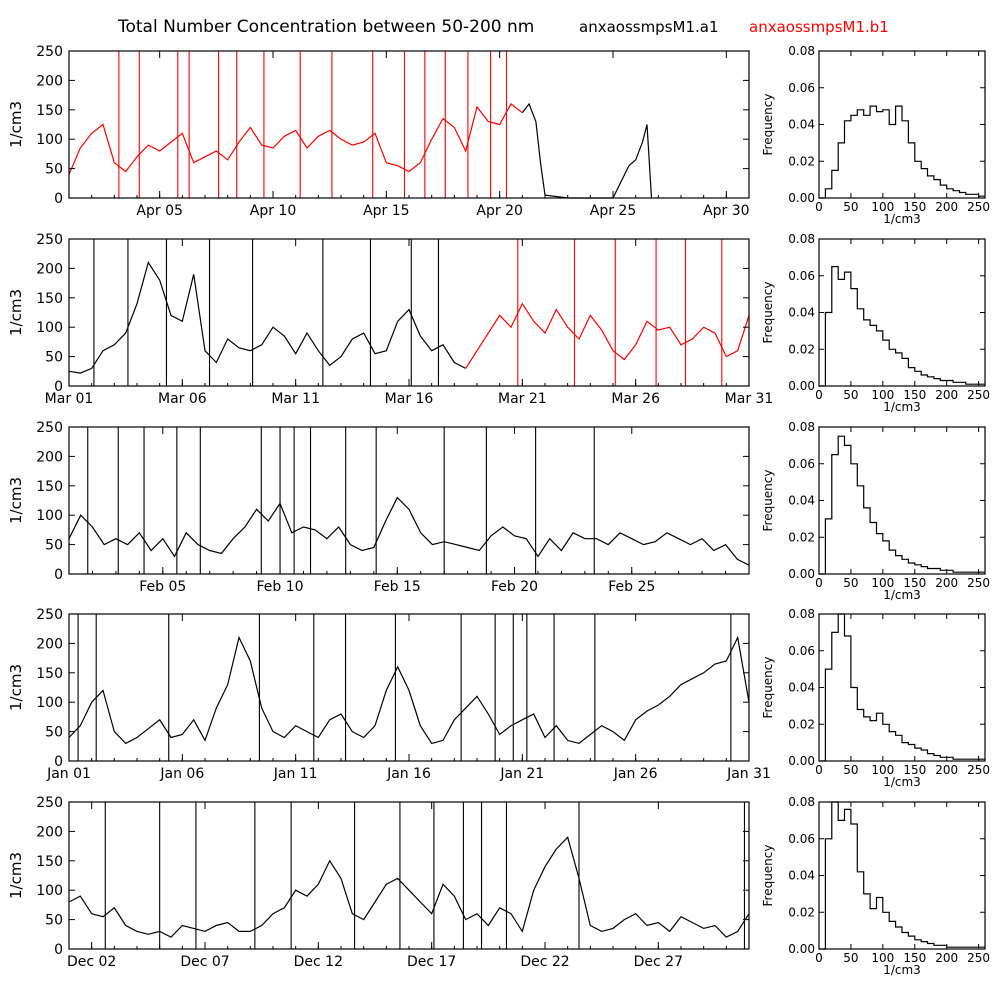 Image resolution: width=1000 pixels, height=1000 pixels. Describe the element at coordinates (946, 770) in the screenshot. I see `hist-xtick-label-january-hist-4: 200` at that location.